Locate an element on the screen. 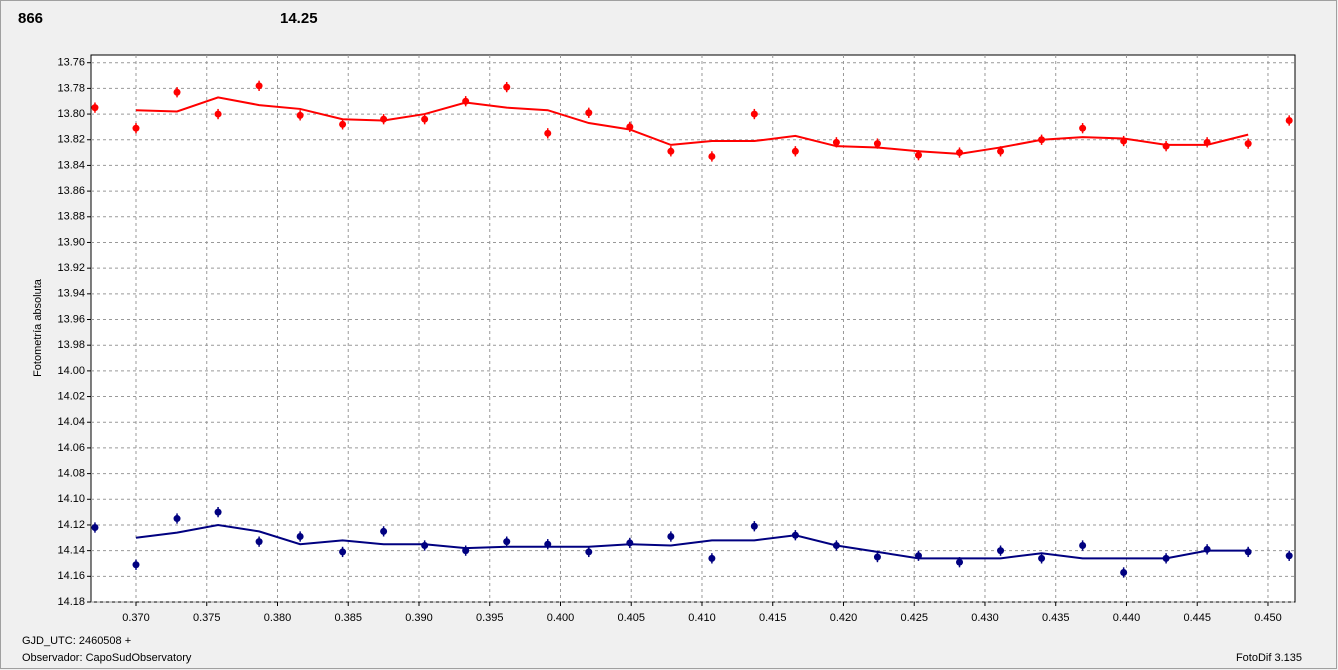  y-tick-label: 13.84 is located at coordinates (71, 165).